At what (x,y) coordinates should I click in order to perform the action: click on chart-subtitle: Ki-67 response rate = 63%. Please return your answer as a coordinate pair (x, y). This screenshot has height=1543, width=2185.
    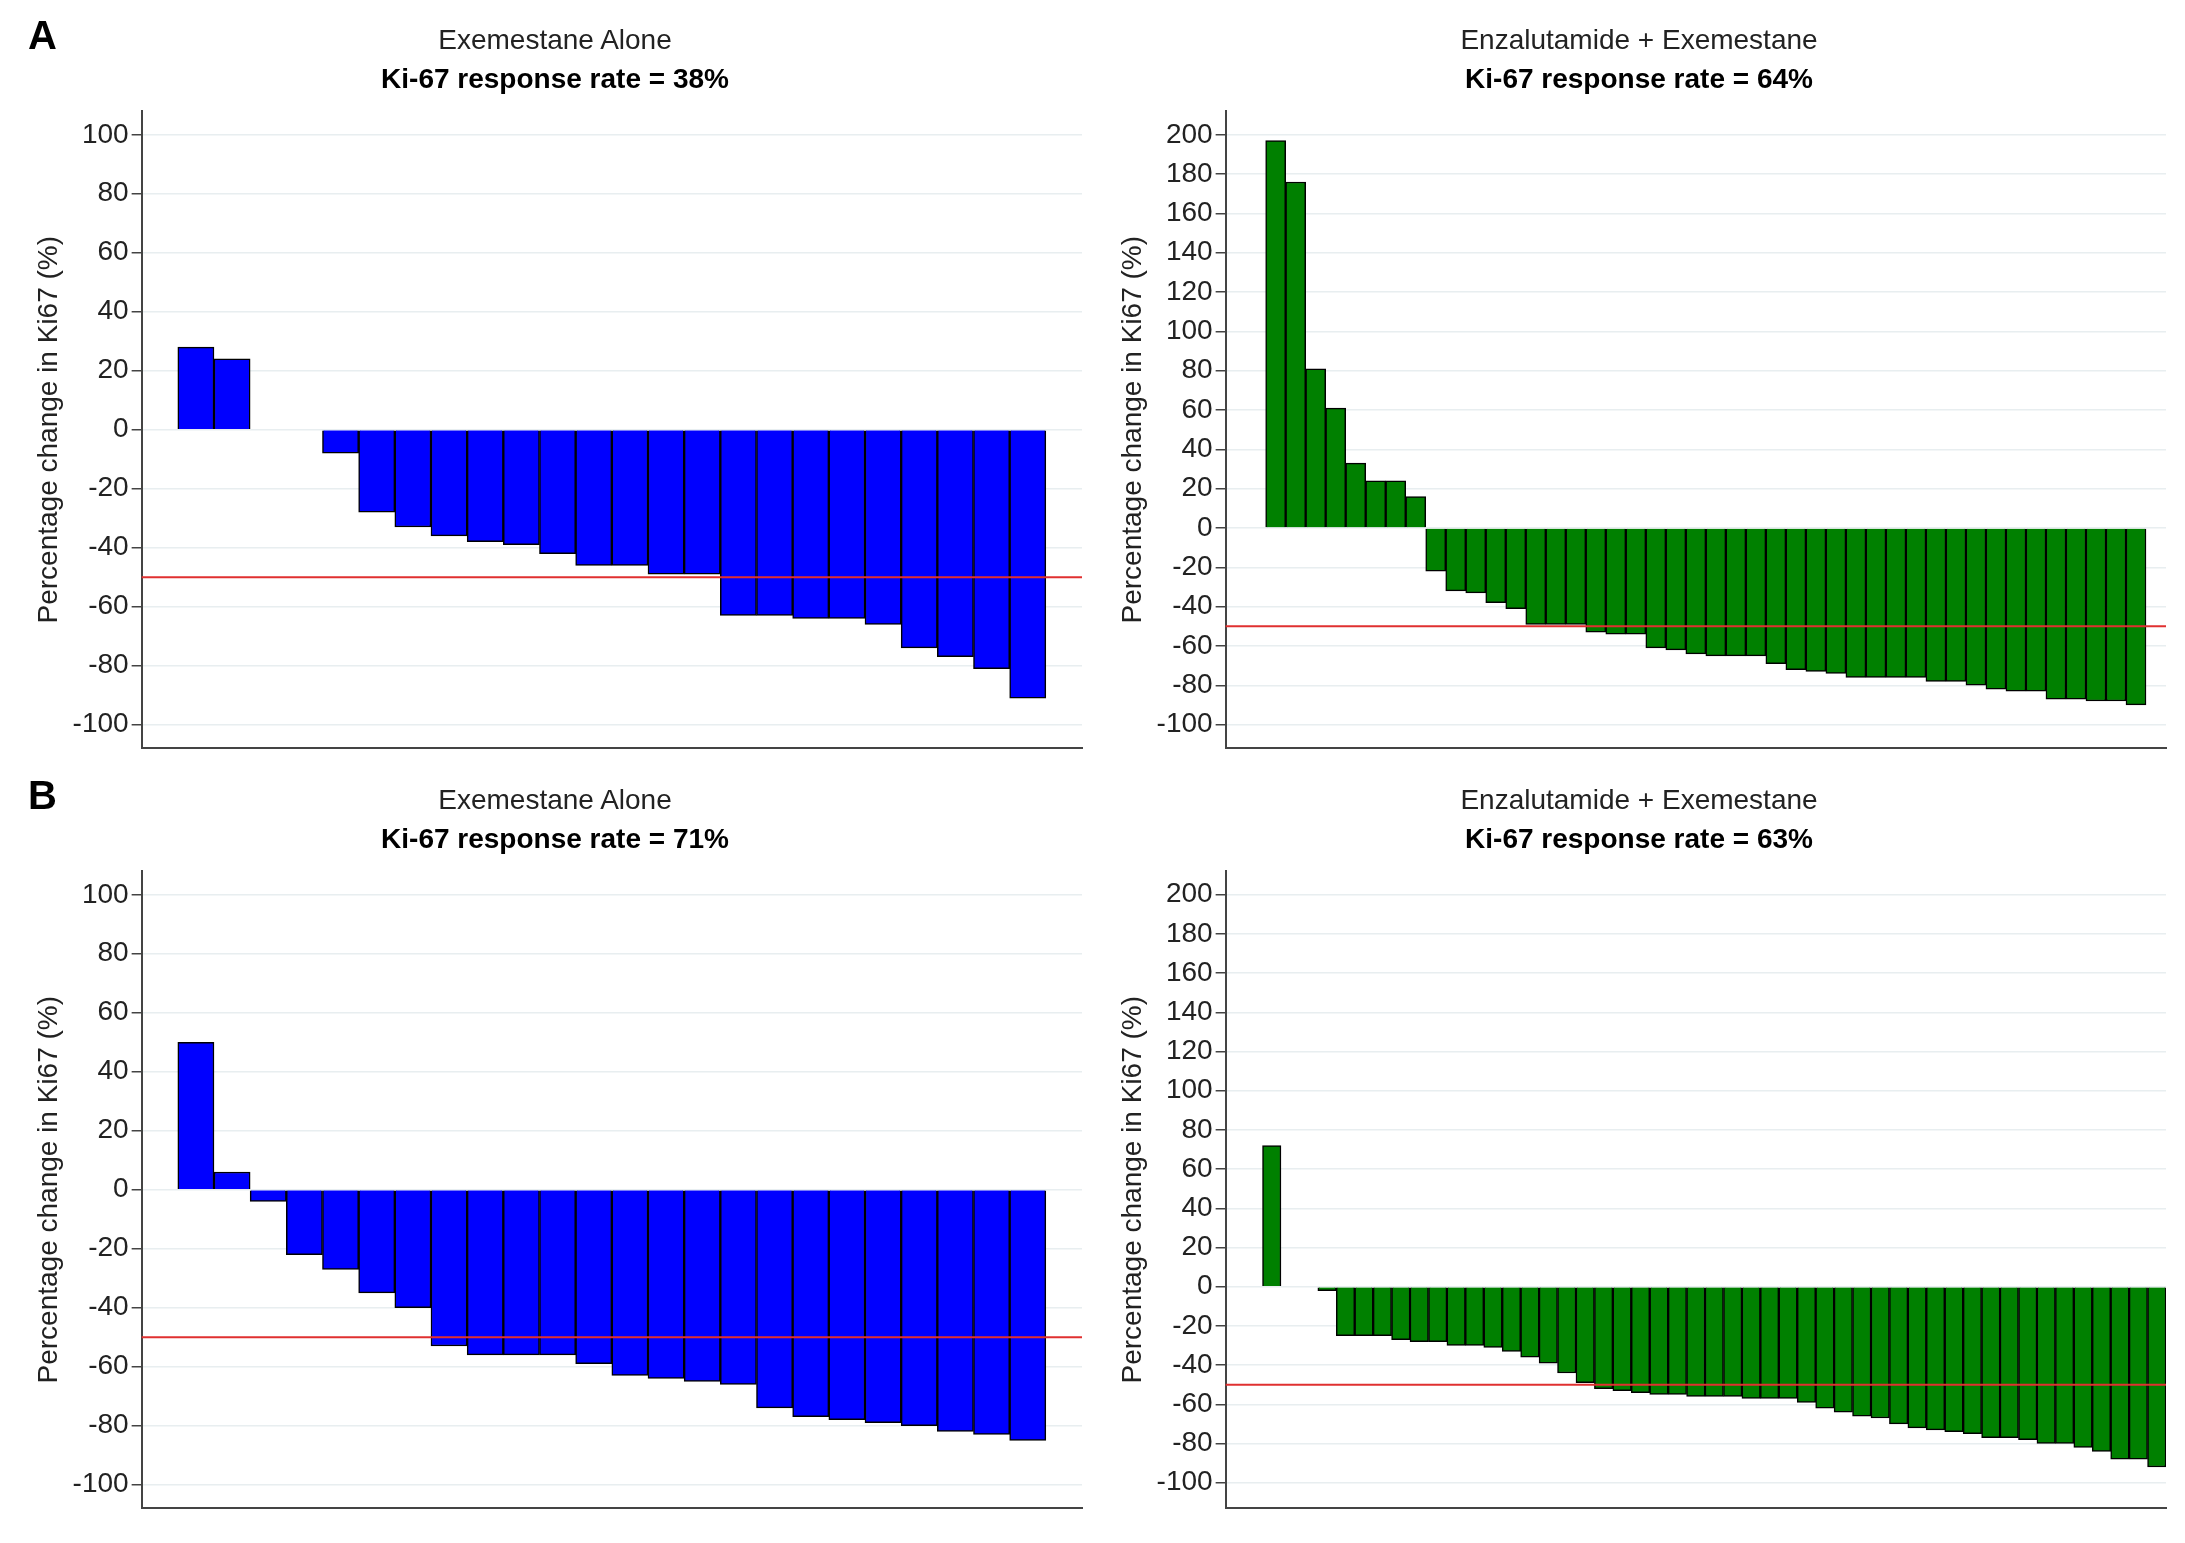
    Looking at the image, I should click on (1639, 839).